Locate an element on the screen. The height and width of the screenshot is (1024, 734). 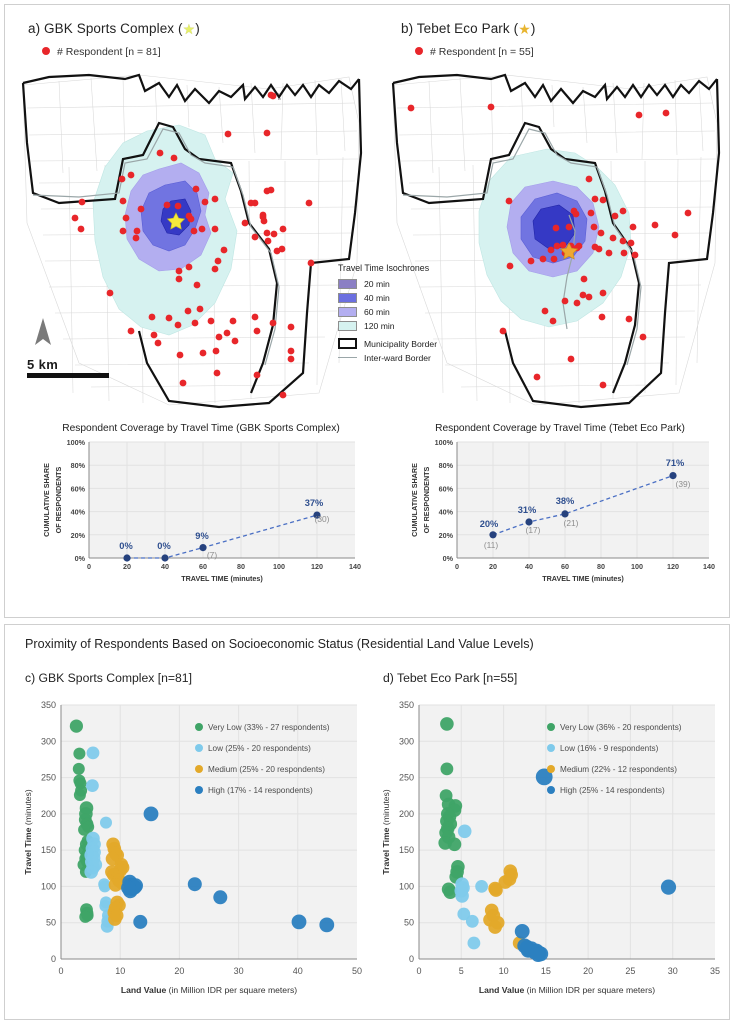
map-legend-title: Travel Time Isochrones is located at coordinates (384, 268).